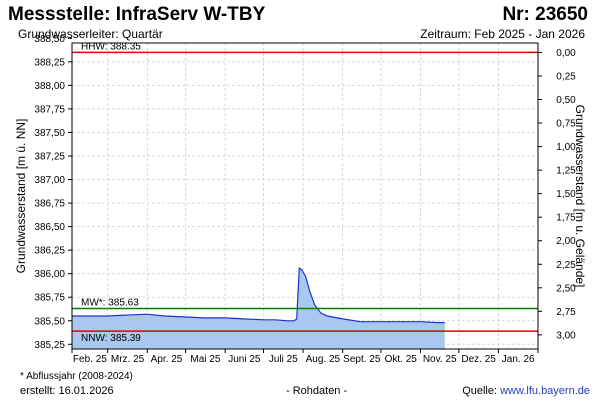 The height and width of the screenshot is (400, 600). What do you see at coordinates (49, 62) in the screenshot?
I see `y-tick-label-left: 388,25` at bounding box center [49, 62].